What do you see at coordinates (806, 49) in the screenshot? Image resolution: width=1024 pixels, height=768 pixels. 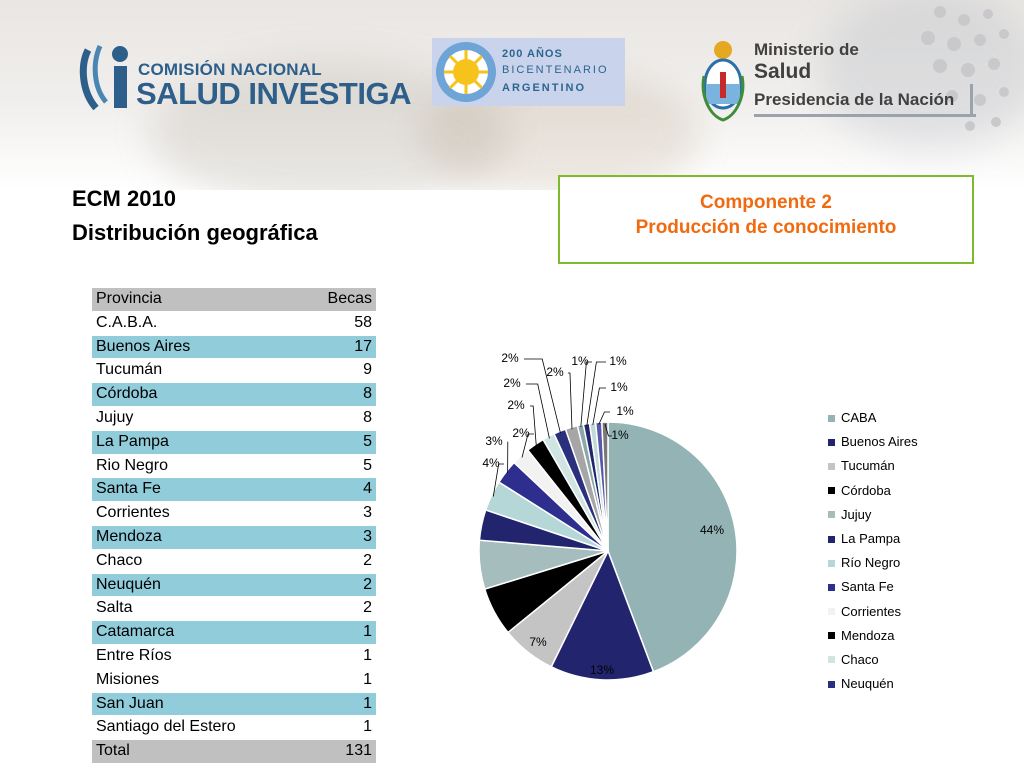 I see `ministerio-line1: Ministerio de` at bounding box center [806, 49].